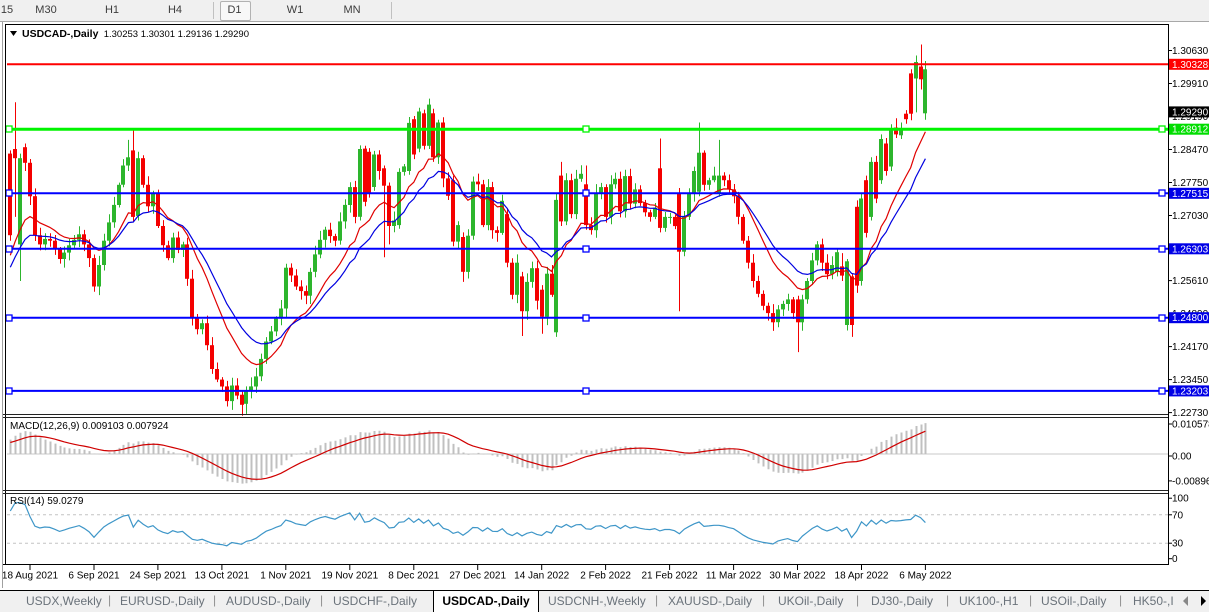 This screenshot has height=616, width=1209. I want to click on svg-text:MACD(12,26,9) 0.009103 0.00792: MACD(12,26,9) 0.009103 0.007924, so click(89, 426).